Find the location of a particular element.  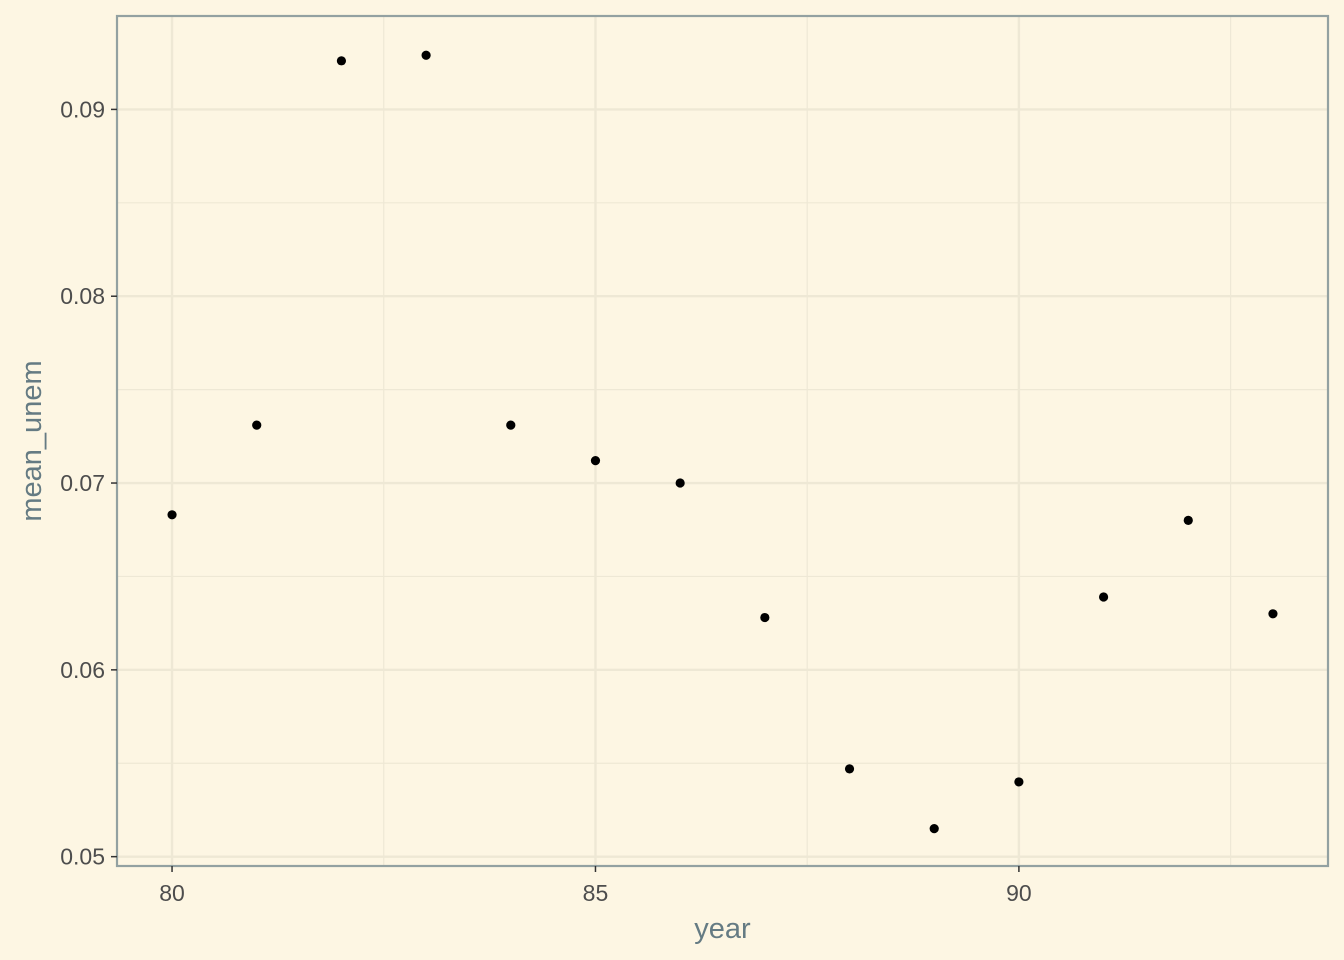

y-tick-label: 0.05 is located at coordinates (82, 857).